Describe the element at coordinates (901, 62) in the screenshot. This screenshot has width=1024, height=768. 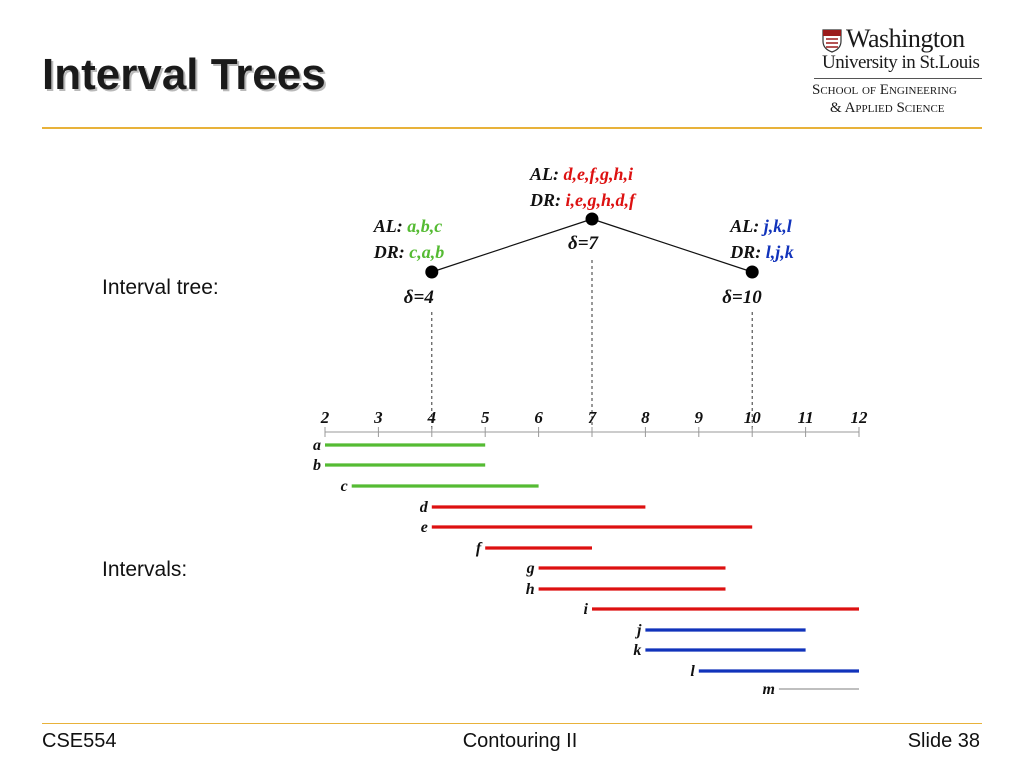
I see `logo-line-2: University in St.Louis` at that location.